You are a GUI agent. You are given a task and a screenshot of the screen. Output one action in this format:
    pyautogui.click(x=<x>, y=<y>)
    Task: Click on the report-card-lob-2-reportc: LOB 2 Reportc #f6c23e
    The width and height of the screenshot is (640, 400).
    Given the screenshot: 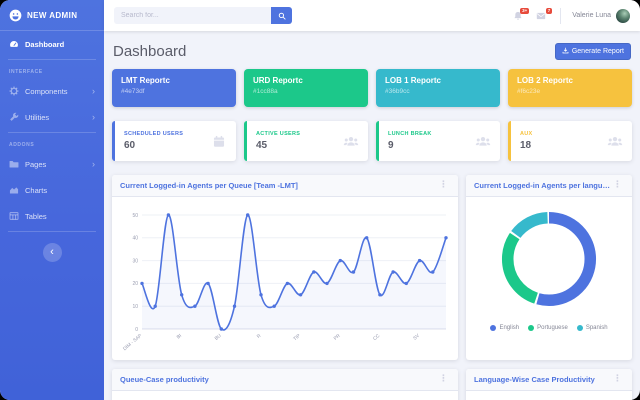 What is the action you would take?
    pyautogui.click(x=570, y=88)
    